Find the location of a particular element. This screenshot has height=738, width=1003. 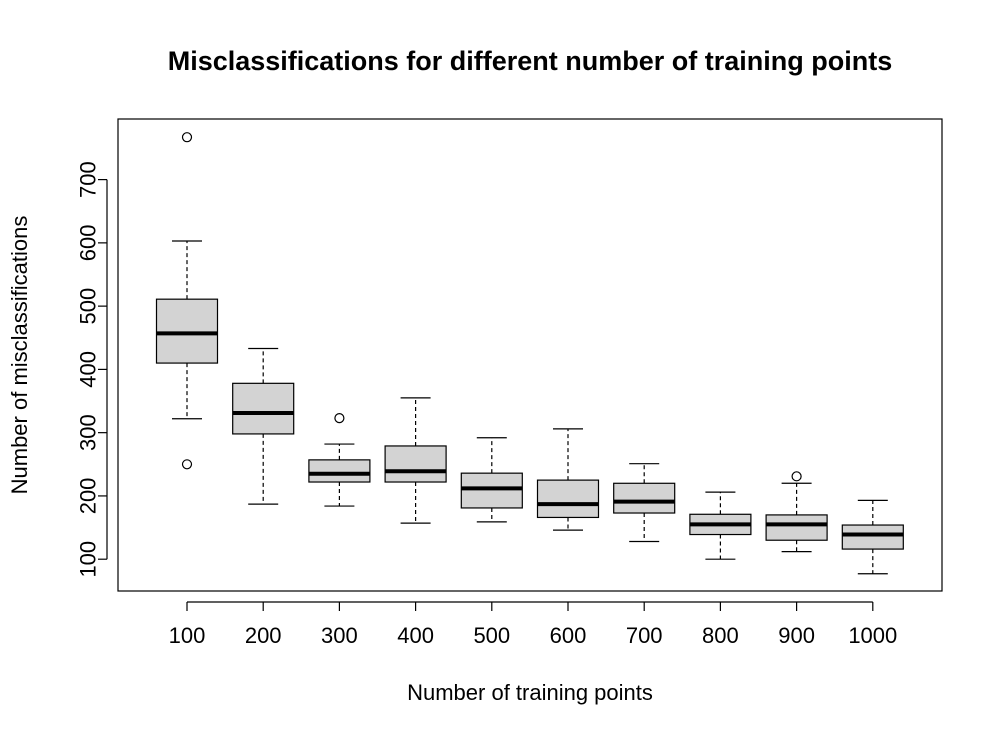

y-tick-label: 700 is located at coordinates (88, 179).